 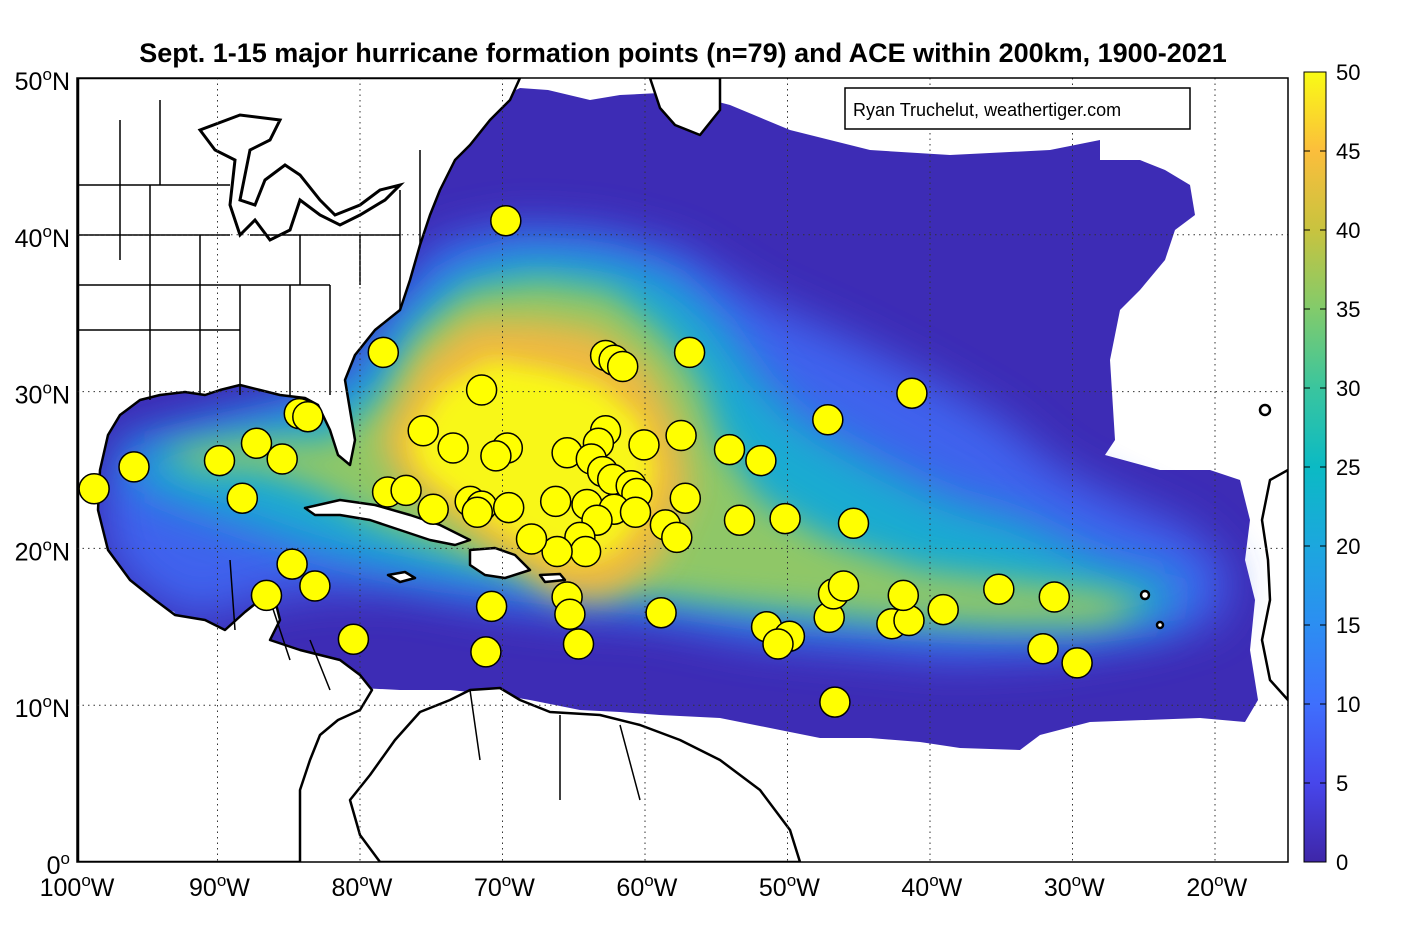 What do you see at coordinates (552, 578) in the screenshot?
I see `puerto-rico-island` at bounding box center [552, 578].